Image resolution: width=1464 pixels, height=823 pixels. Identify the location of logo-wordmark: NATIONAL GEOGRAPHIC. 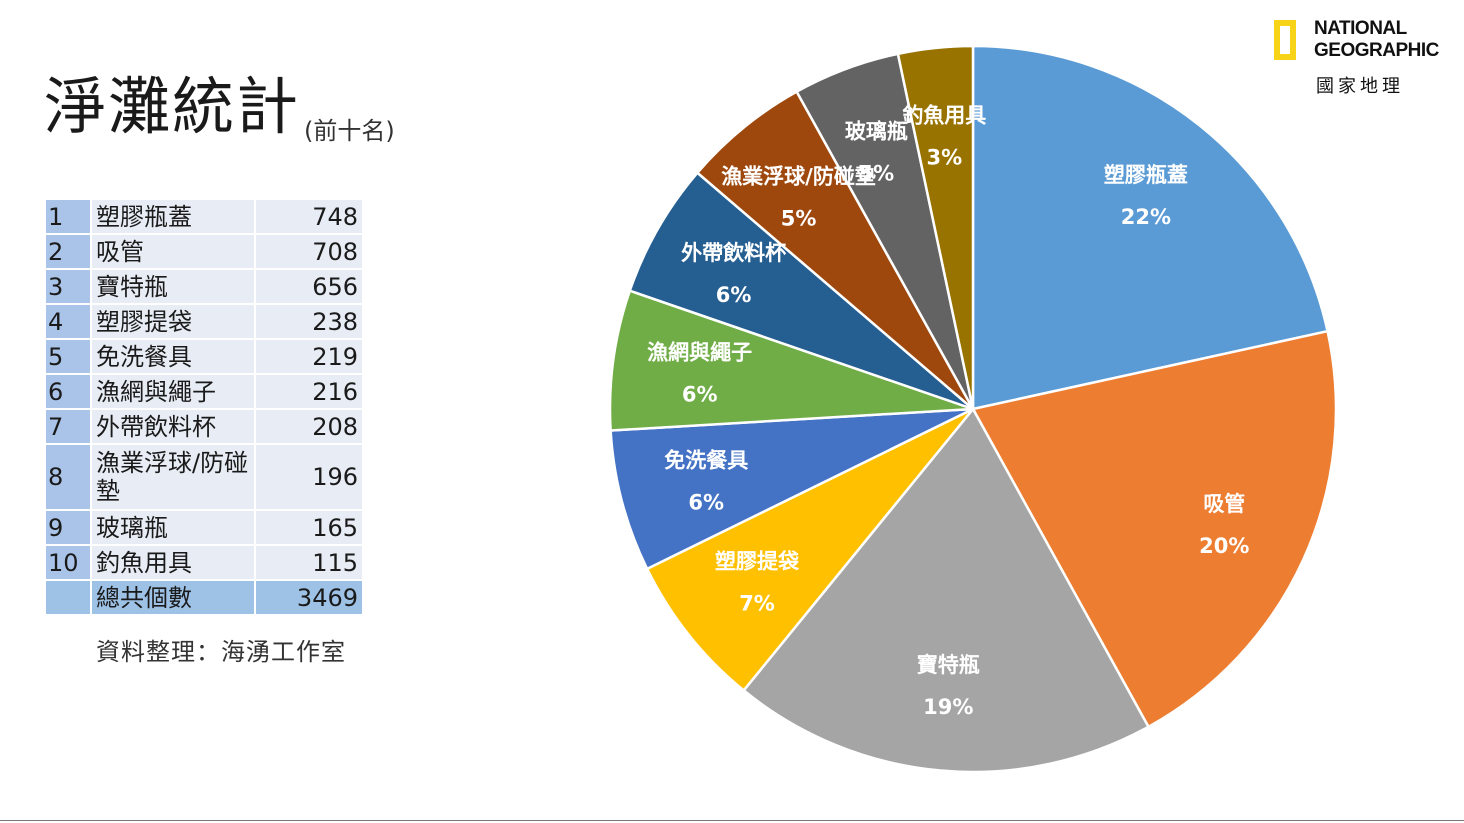
(1376, 39).